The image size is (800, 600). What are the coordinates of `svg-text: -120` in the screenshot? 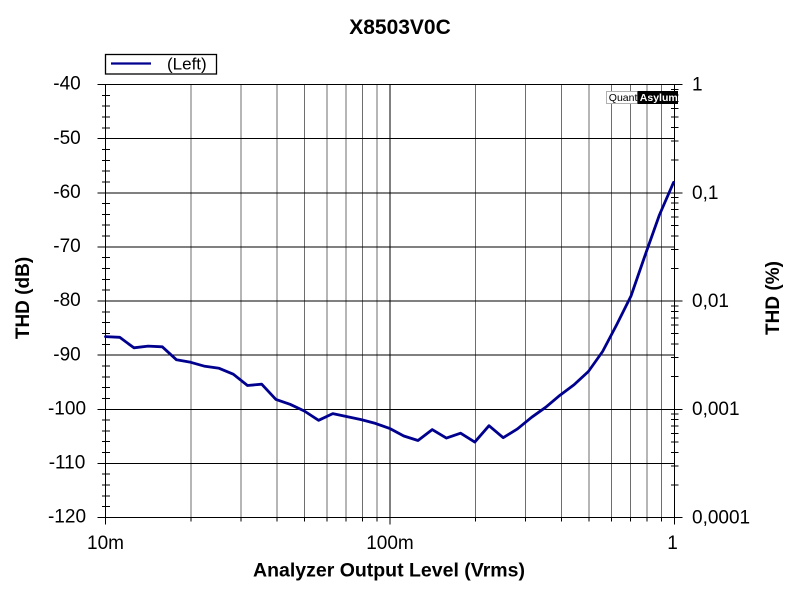 It's located at (67, 517).